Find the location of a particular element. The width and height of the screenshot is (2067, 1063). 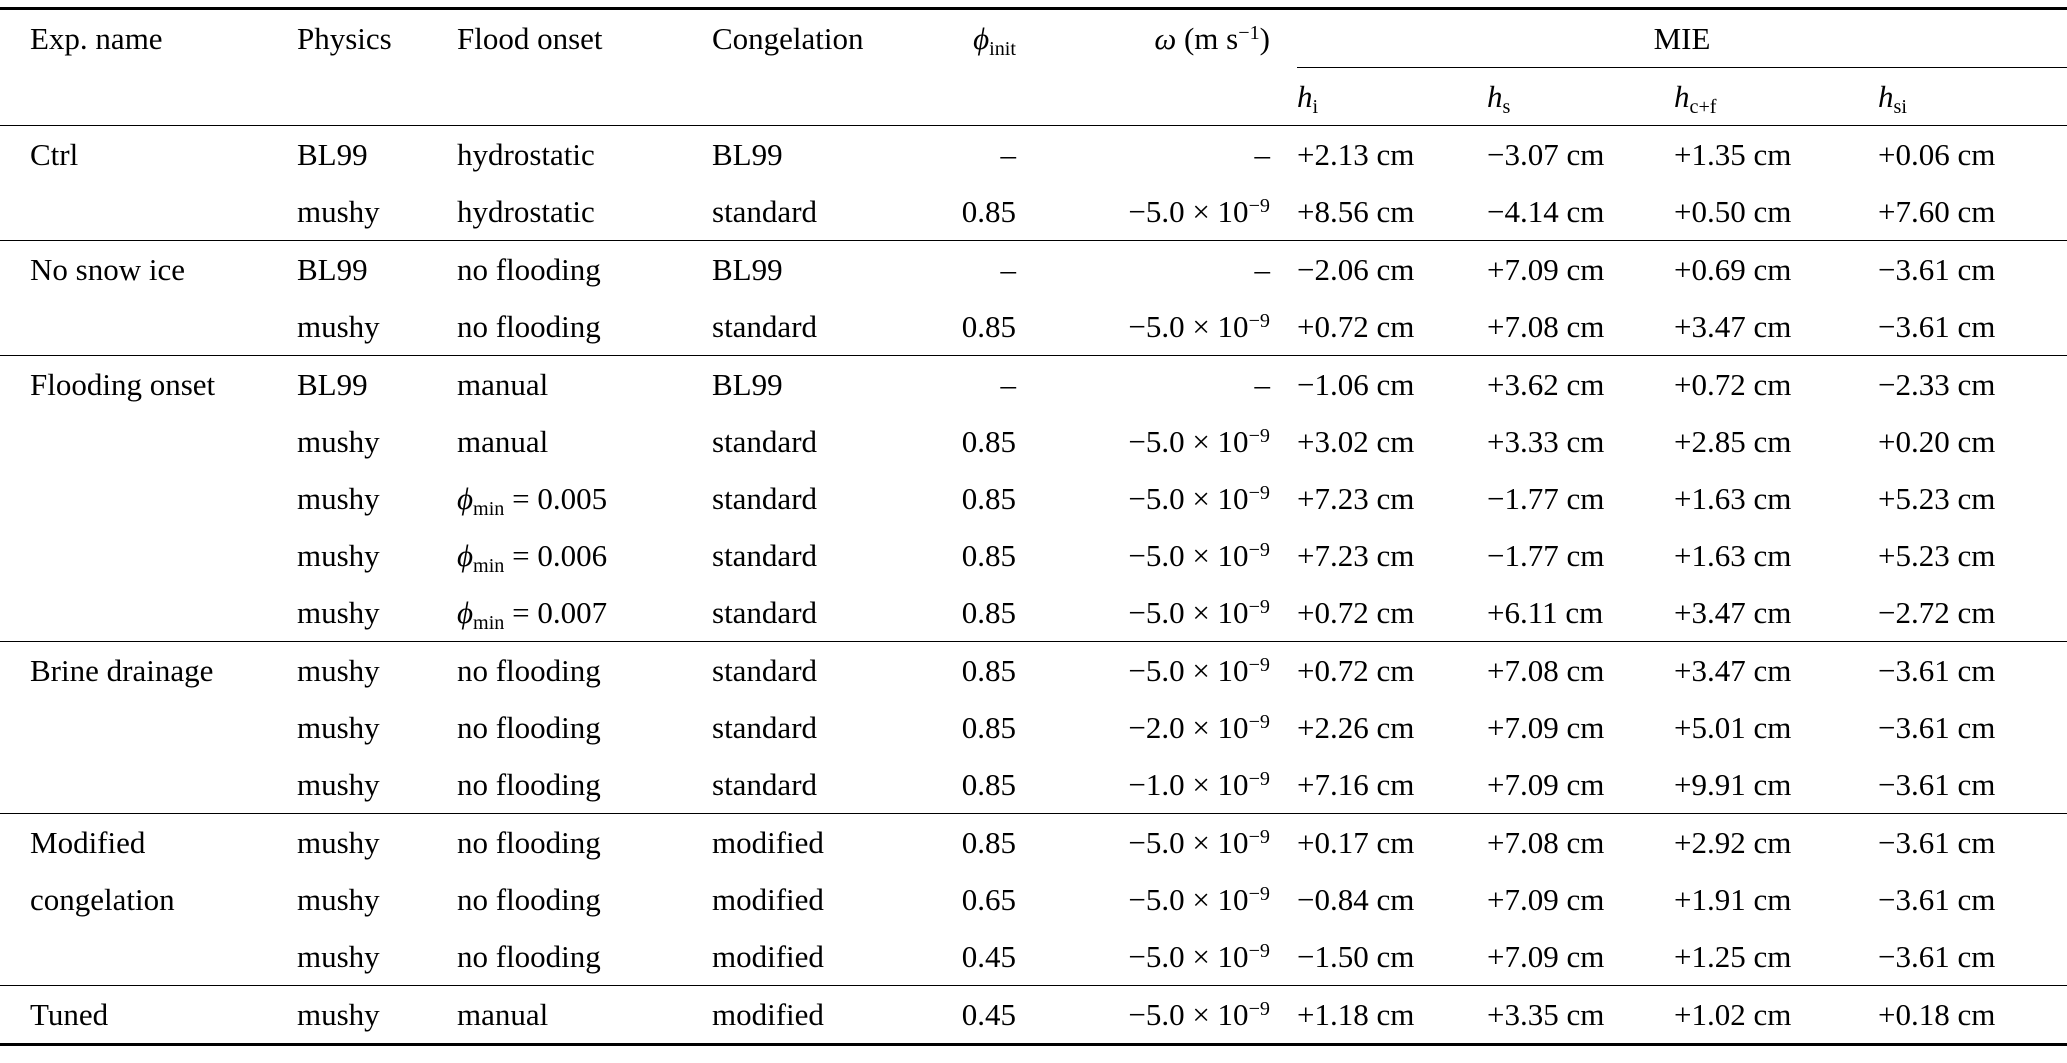

cell-exp-name: congelation is located at coordinates (102, 899).